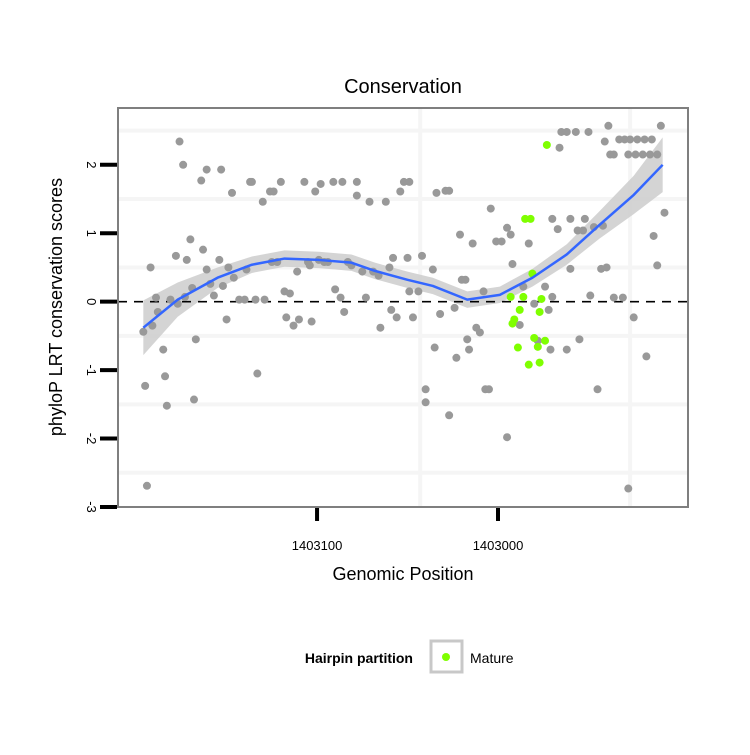 This screenshot has width=750, height=755. What do you see at coordinates (498, 545) in the screenshot?
I see `x-tick-label: 1403000` at bounding box center [498, 545].